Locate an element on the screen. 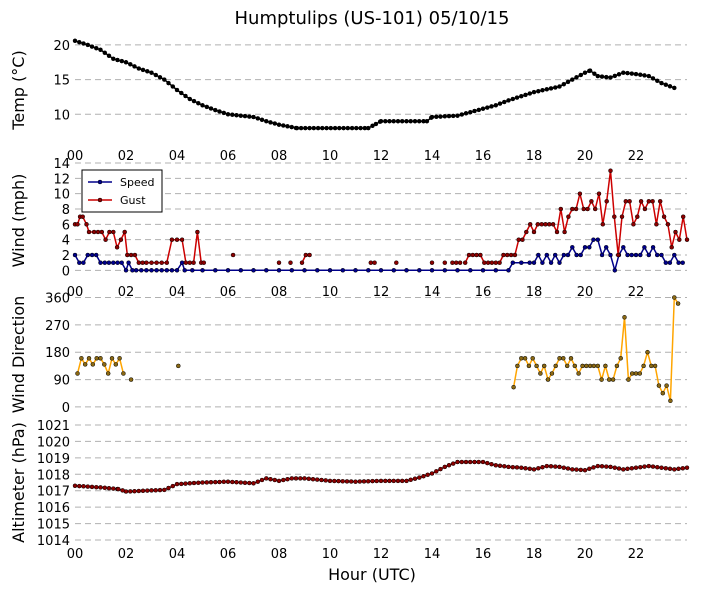 This screenshot has width=705, height=594. x-tick-label: 04 is located at coordinates (177, 292).